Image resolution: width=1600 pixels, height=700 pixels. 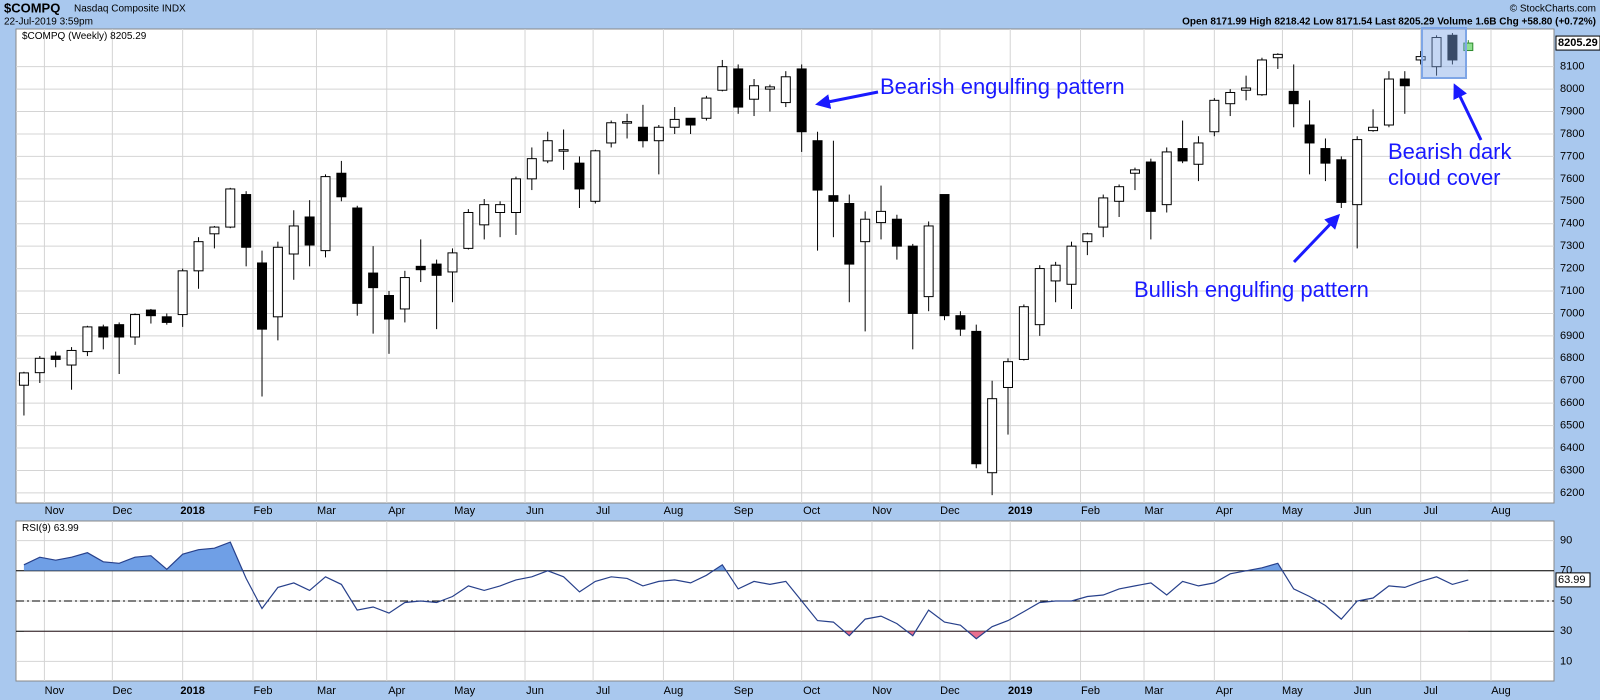 What do you see at coordinates (1572, 358) in the screenshot?
I see `y-tick-label: 6800` at bounding box center [1572, 358].